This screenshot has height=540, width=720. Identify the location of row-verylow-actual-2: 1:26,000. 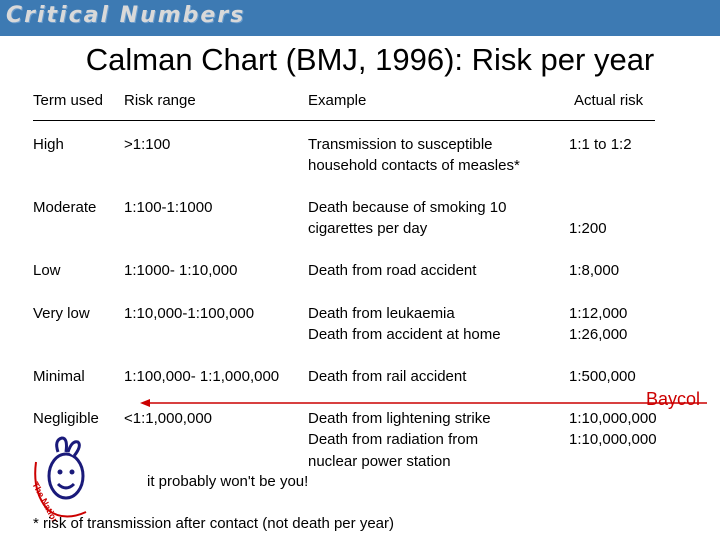
(598, 334).